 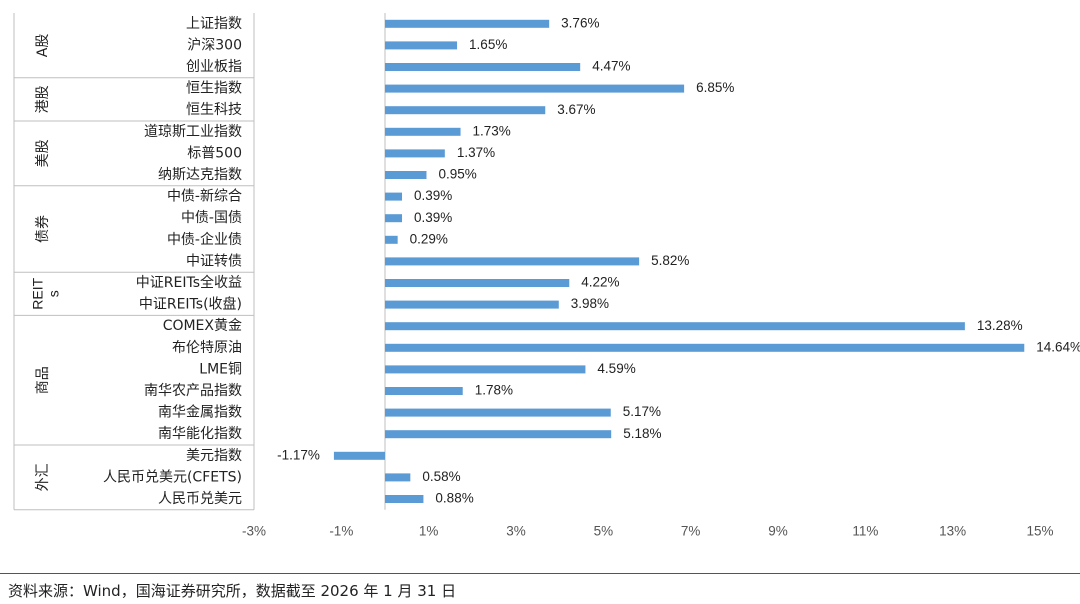 What do you see at coordinates (43, 153) in the screenshot?
I see `group-label: 美股` at bounding box center [43, 153].